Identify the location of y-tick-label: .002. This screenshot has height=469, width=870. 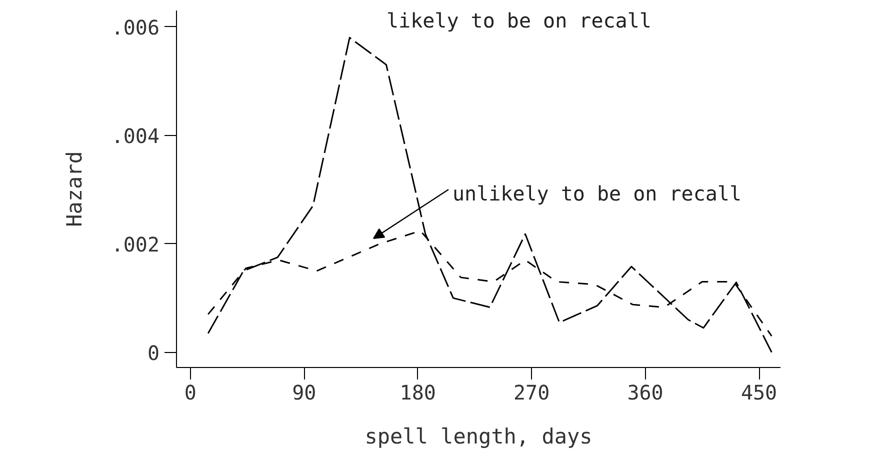
(135, 244).